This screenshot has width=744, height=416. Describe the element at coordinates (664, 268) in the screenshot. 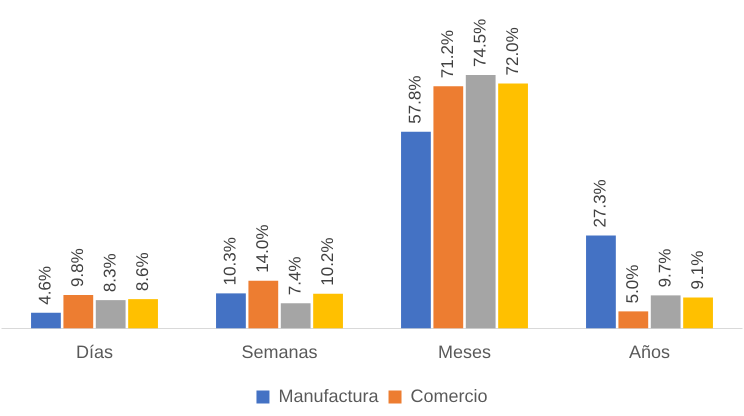

I see `data-label: 9.7%` at that location.